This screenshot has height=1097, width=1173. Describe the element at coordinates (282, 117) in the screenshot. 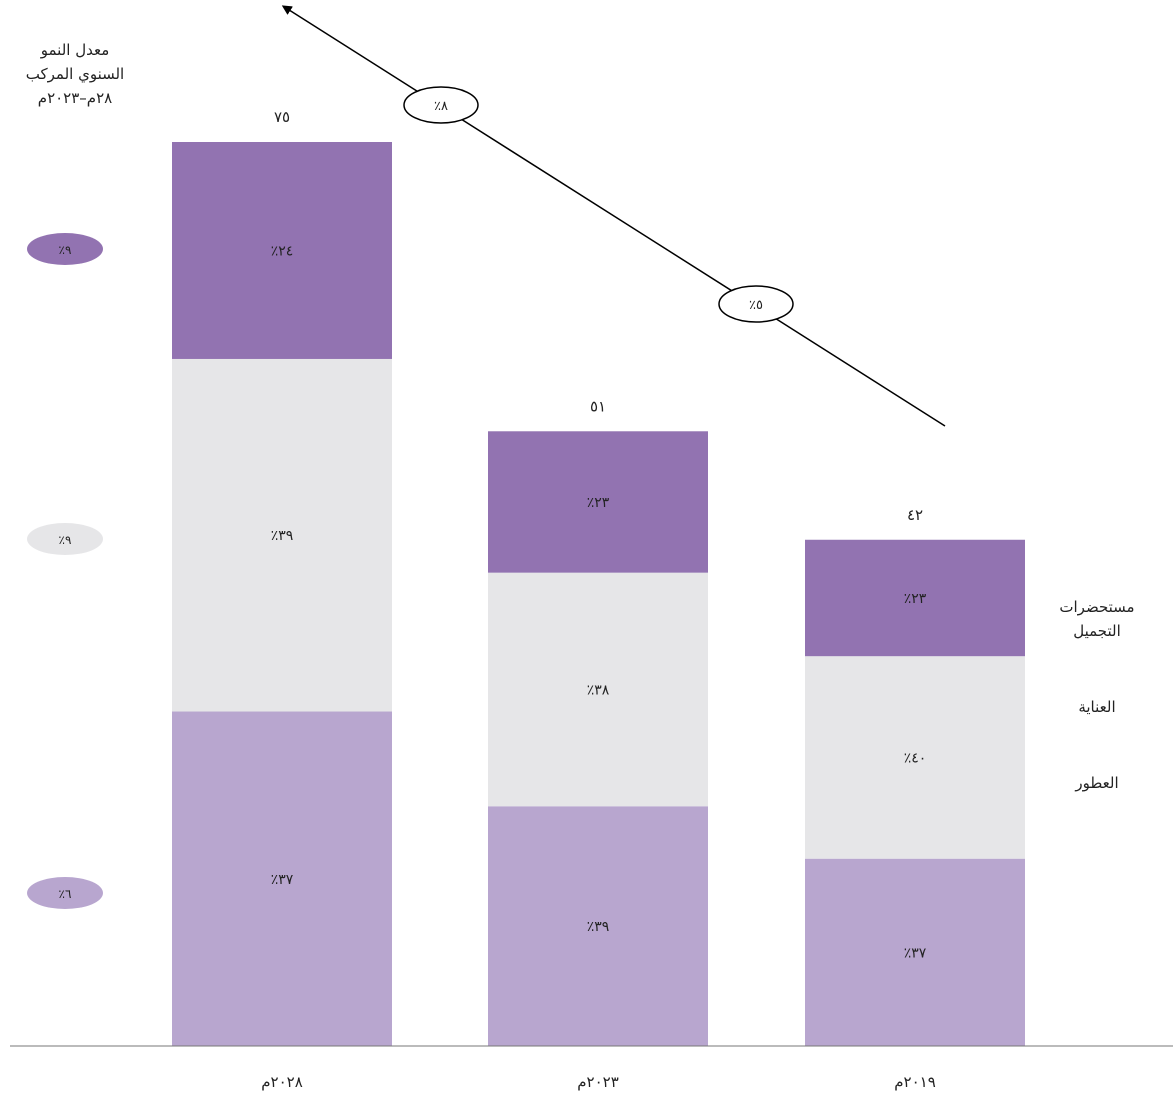

I see `bar-total-label: ٧٥` at that location.